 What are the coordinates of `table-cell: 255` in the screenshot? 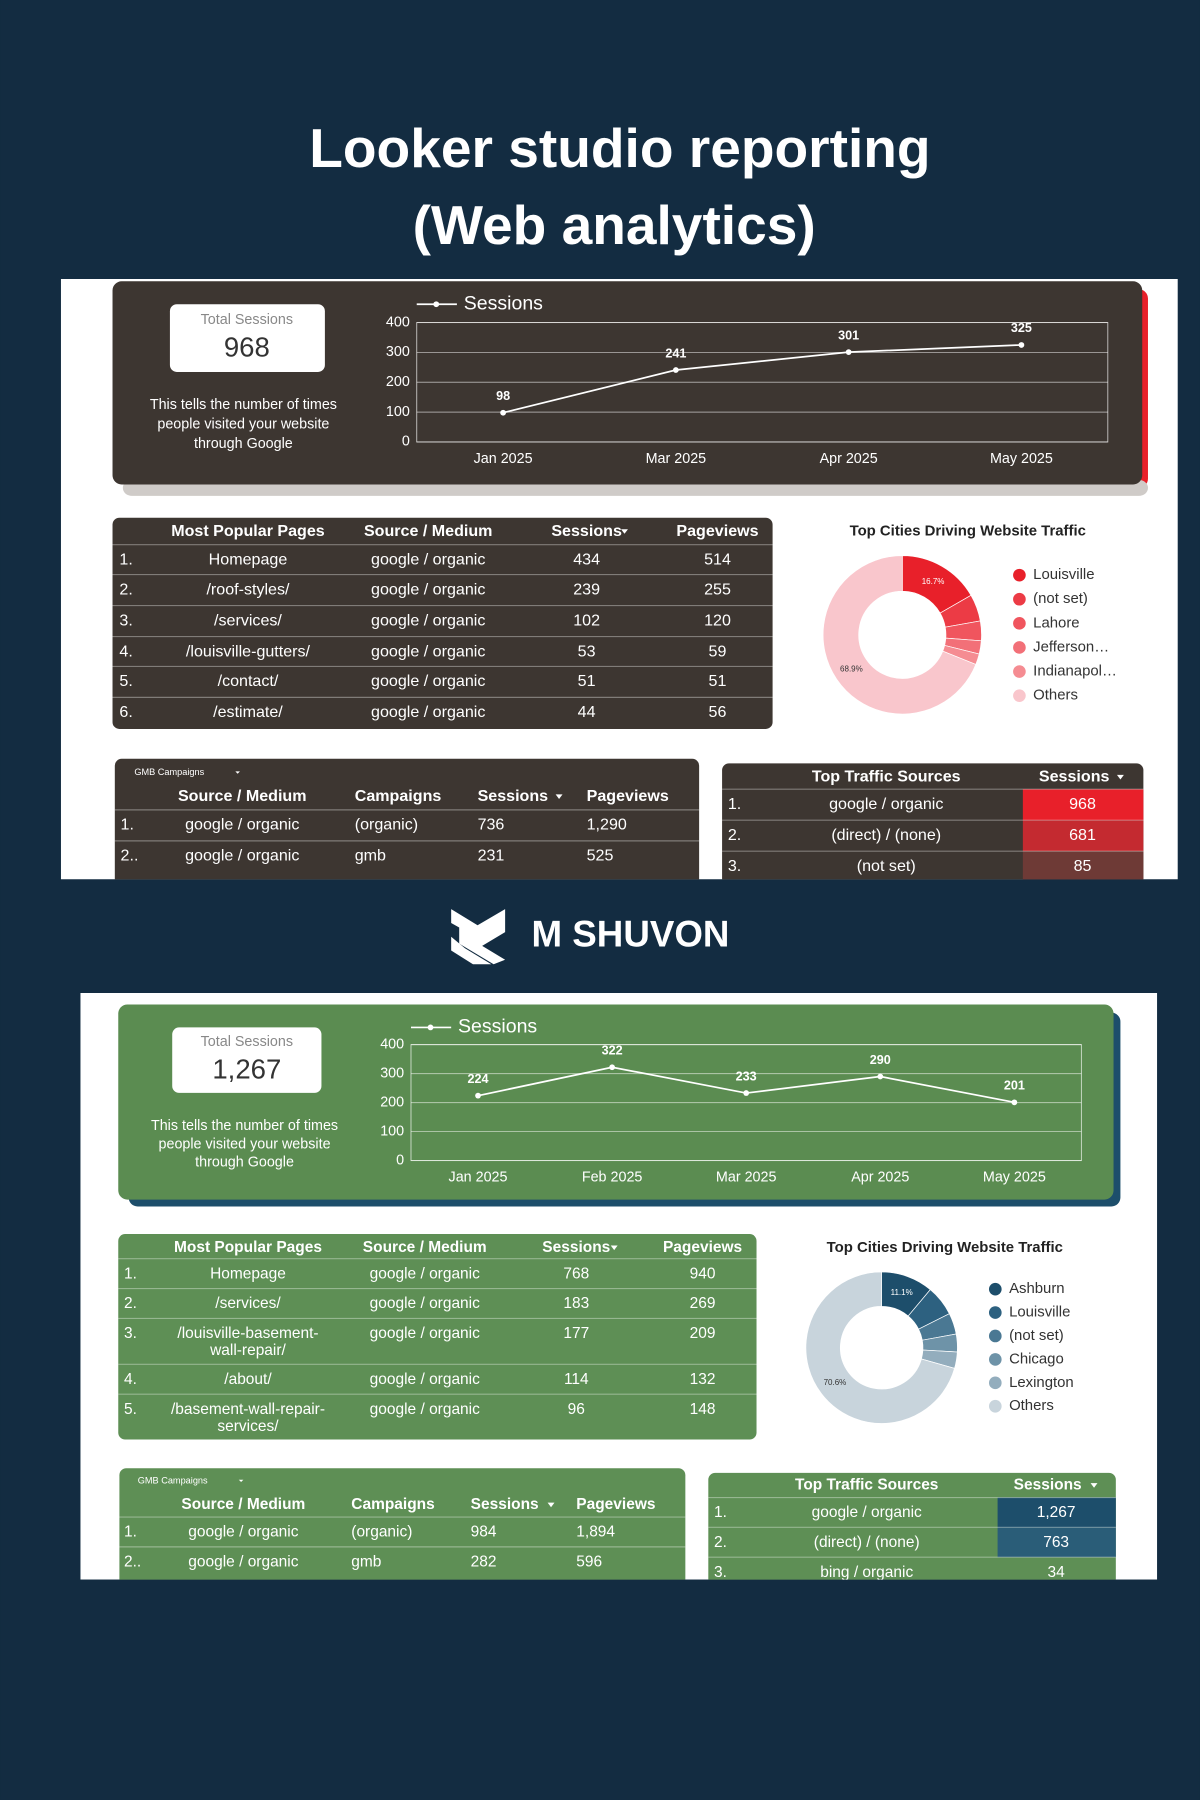 It's located at (717, 589).